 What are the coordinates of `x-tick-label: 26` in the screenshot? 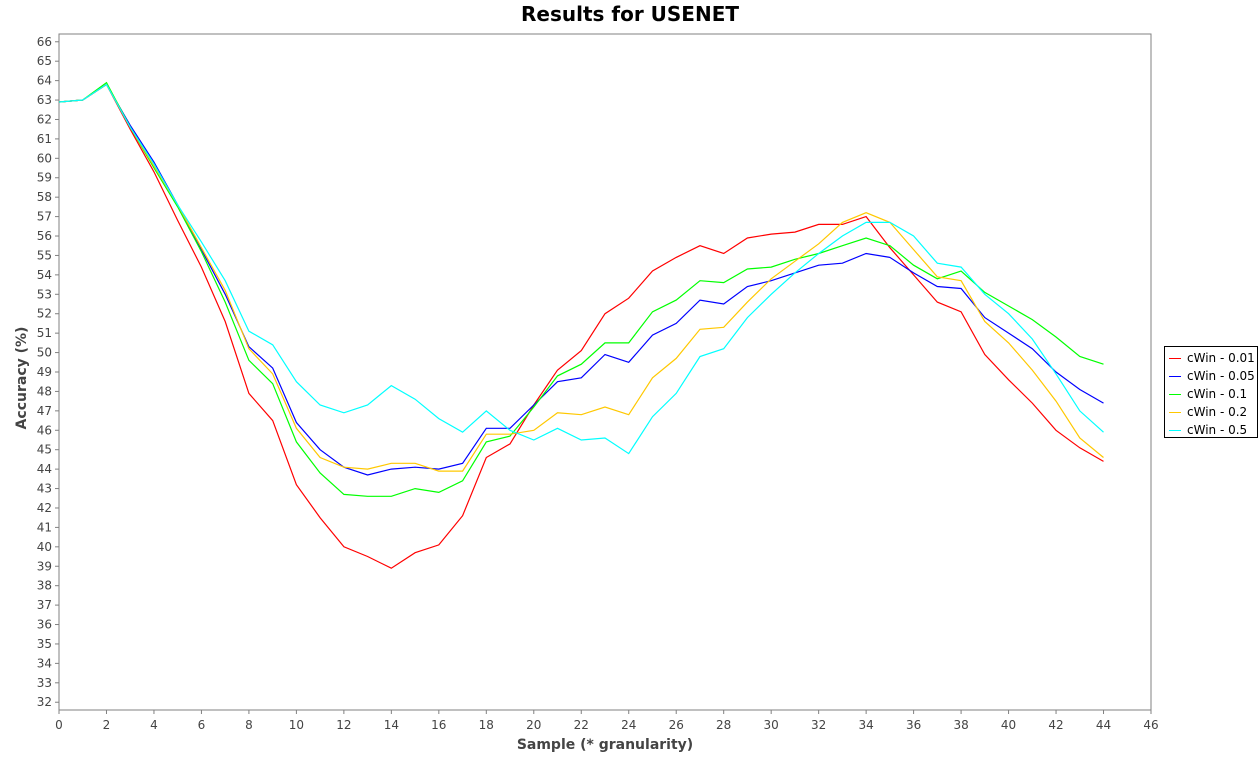 It's located at (676, 725).